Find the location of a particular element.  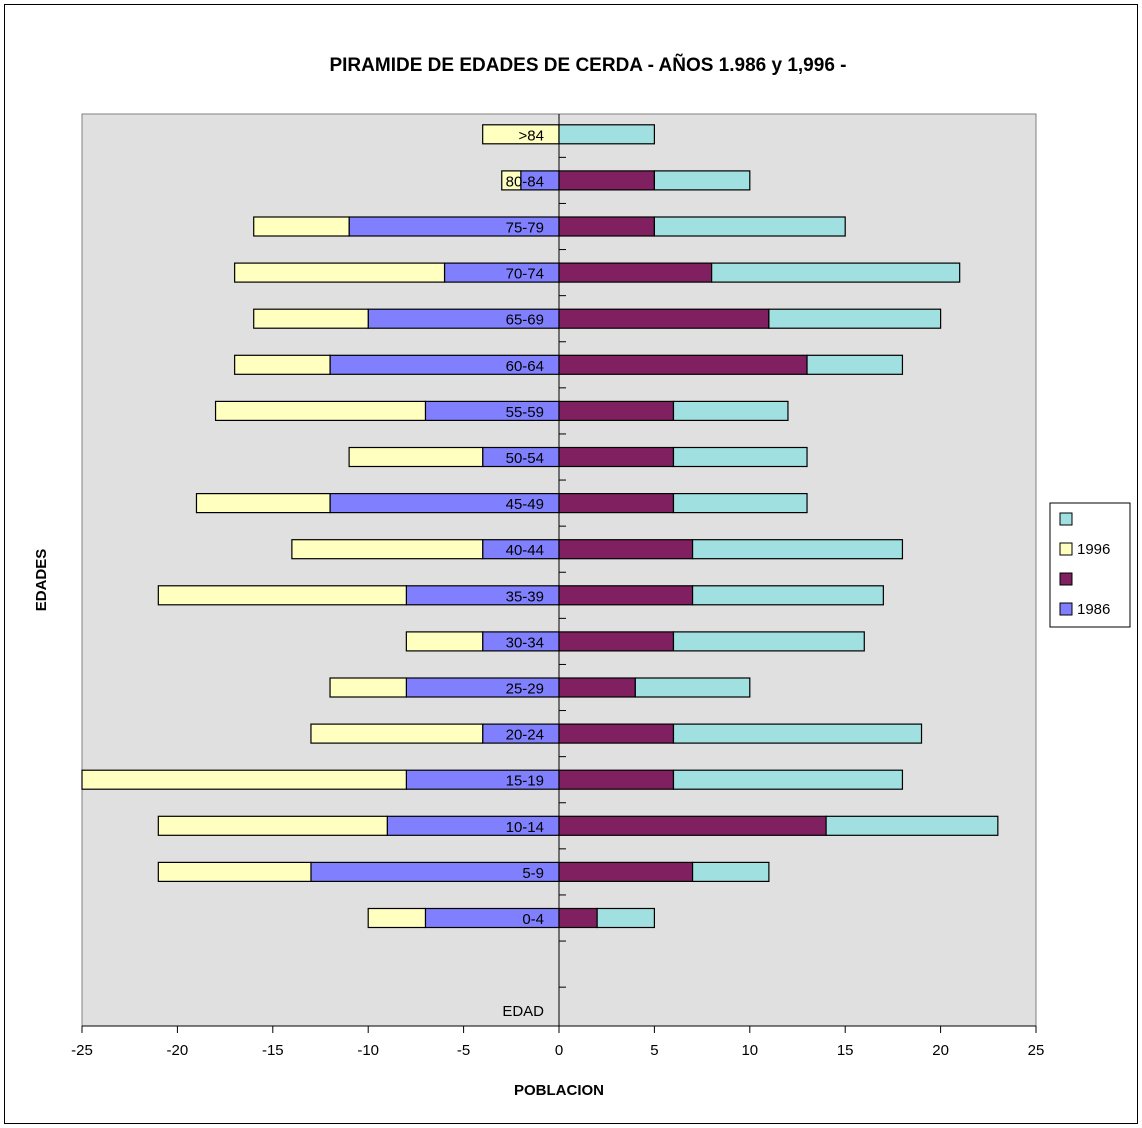

category-label: 30-34 is located at coordinates (525, 642).